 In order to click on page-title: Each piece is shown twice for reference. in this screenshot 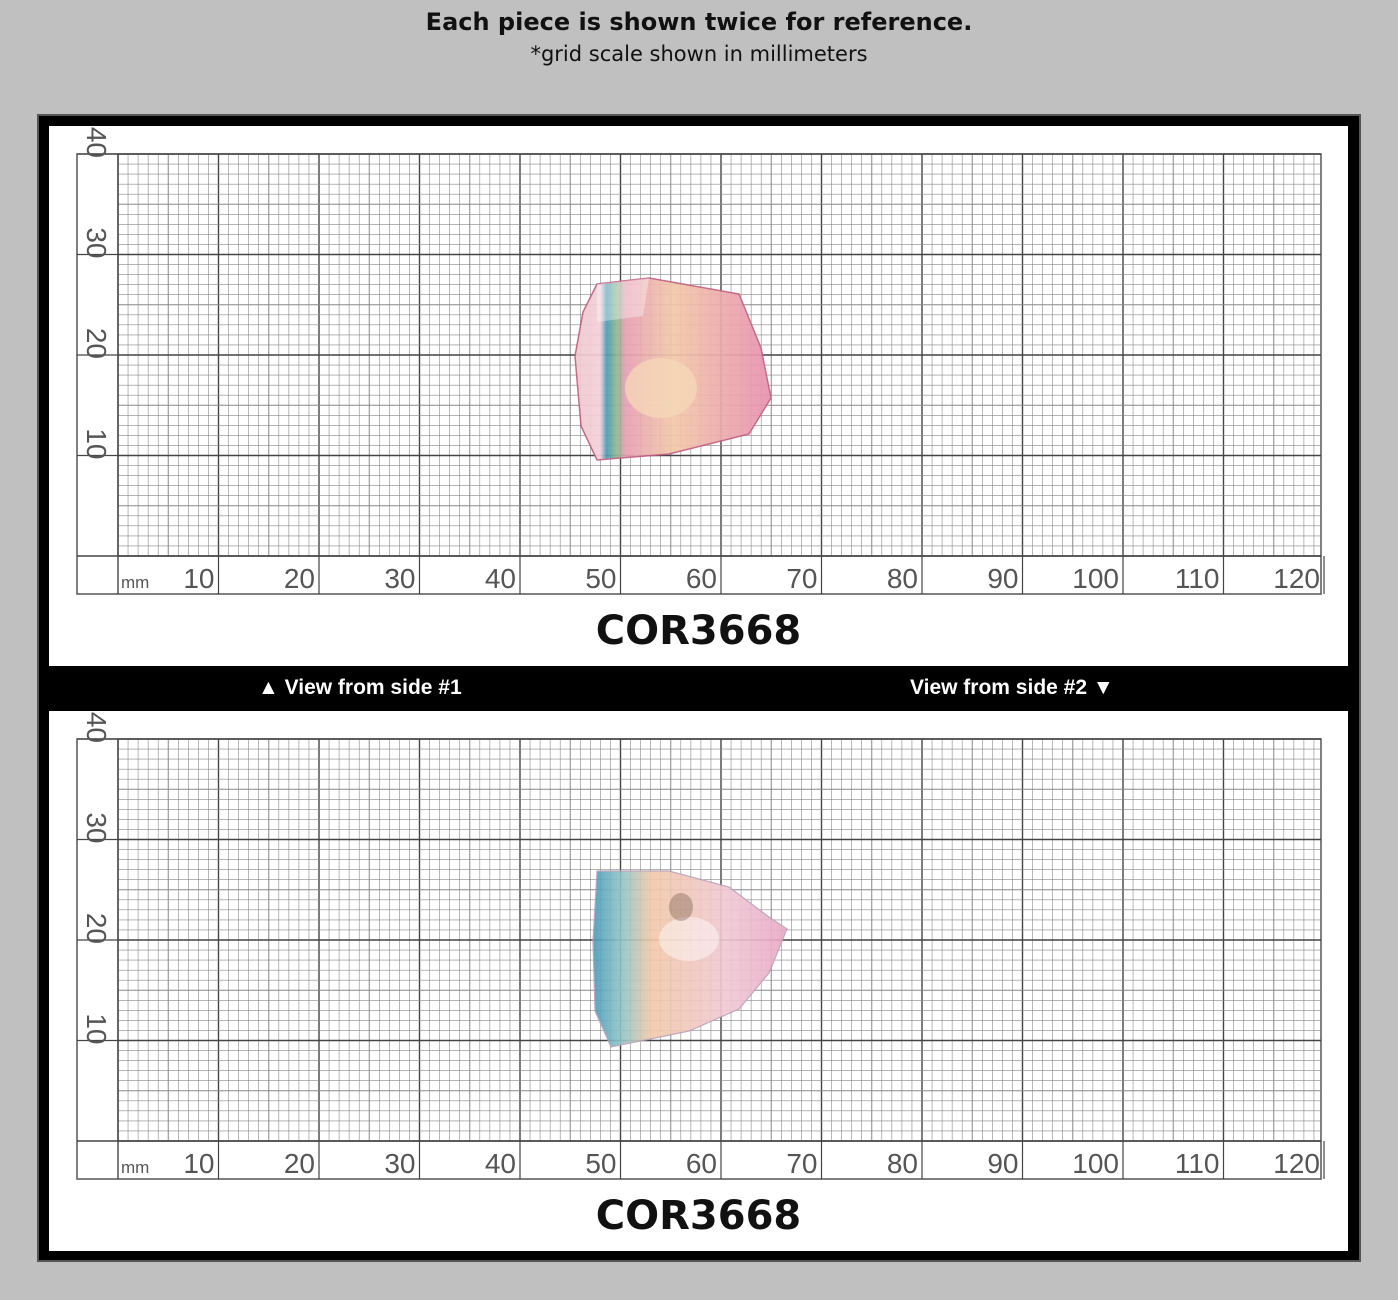, I will do `click(699, 22)`.